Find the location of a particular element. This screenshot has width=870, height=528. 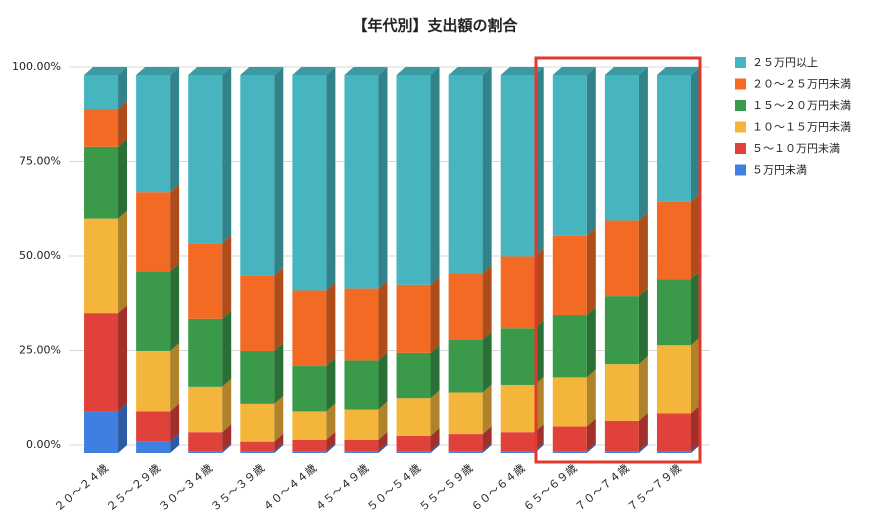

y-tick-label: 75.00% is located at coordinates (40, 161).